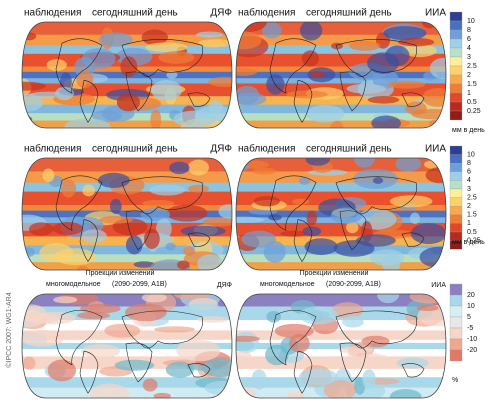  I want to click on legend-tick: 1, so click(469, 223).